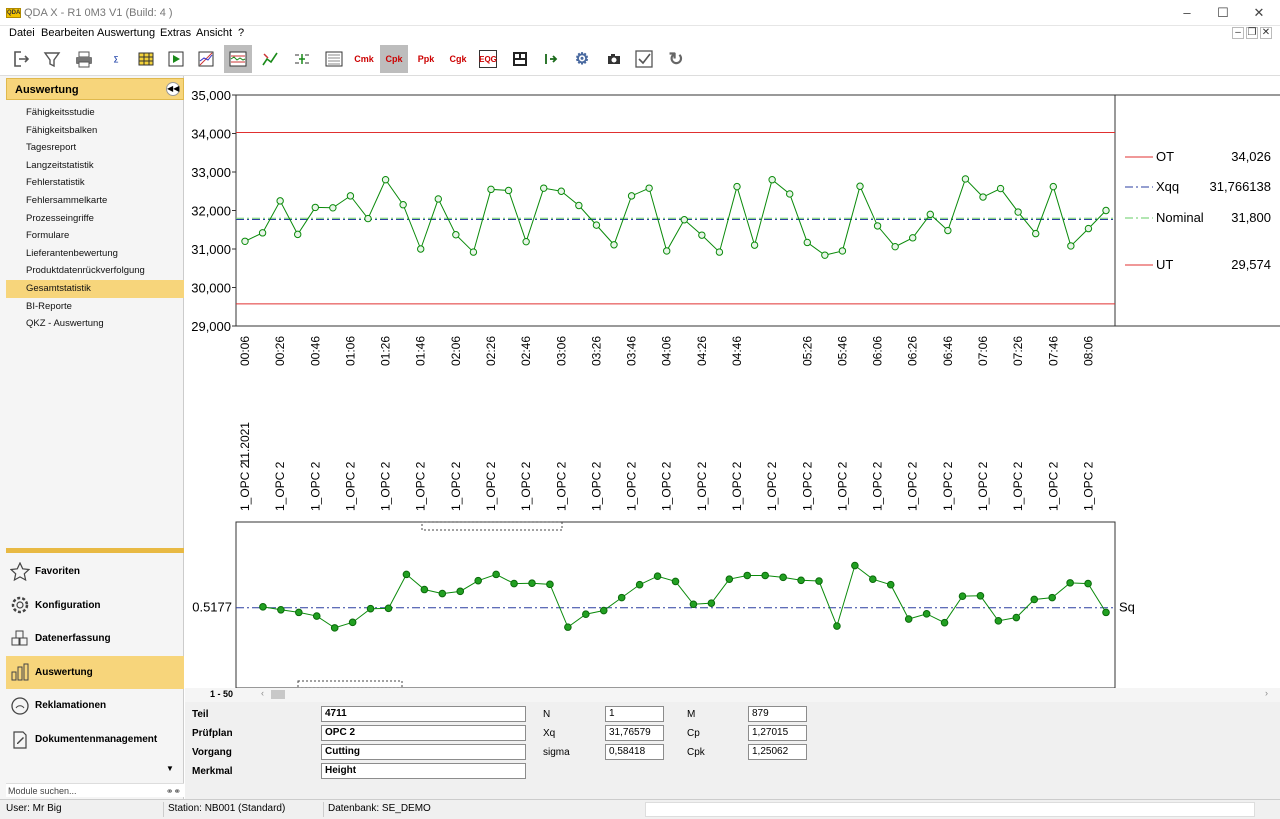 The image size is (1280, 819). What do you see at coordinates (1266, 693) in the screenshot?
I see `scroll-right-icon: ›` at bounding box center [1266, 693].